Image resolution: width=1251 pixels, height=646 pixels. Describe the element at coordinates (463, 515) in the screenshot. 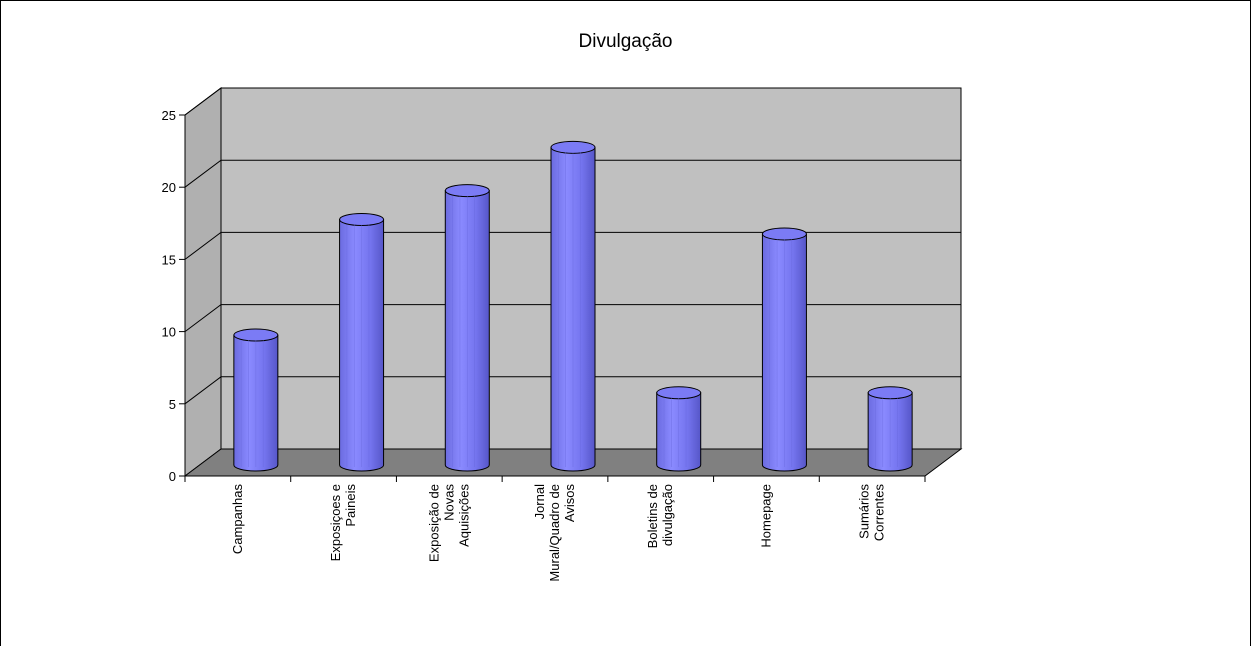

I see `category-label: Aquisições` at that location.